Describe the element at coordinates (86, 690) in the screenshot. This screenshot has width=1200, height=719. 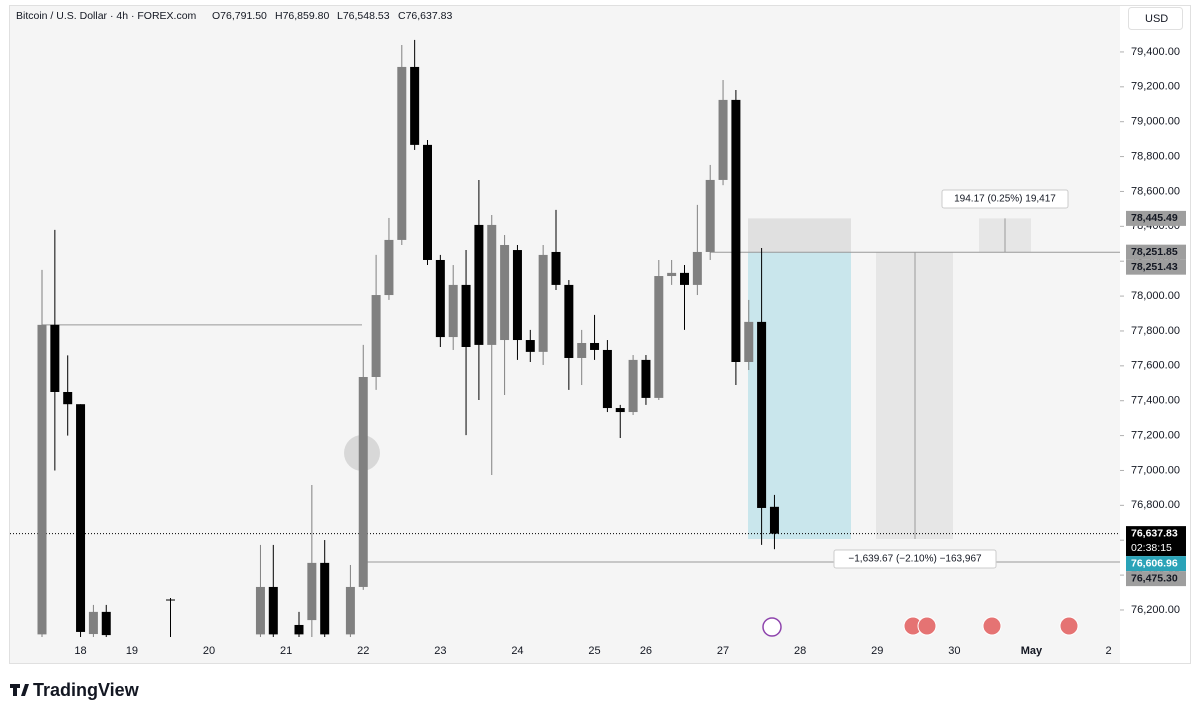
I see `brand: TradingView` at that location.